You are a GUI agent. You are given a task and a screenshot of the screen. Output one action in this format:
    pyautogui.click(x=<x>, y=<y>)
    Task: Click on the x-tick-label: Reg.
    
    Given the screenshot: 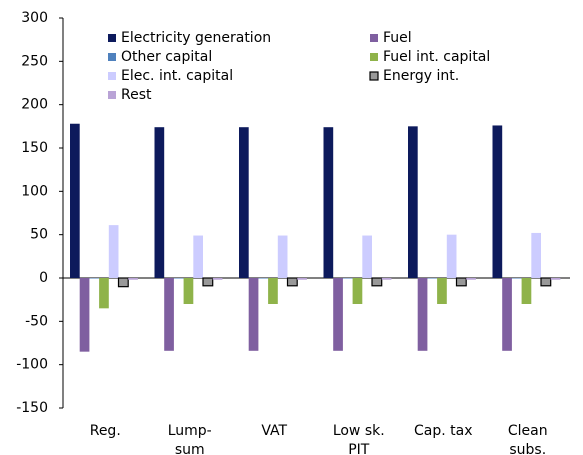 What is the action you would take?
    pyautogui.click(x=105, y=431)
    